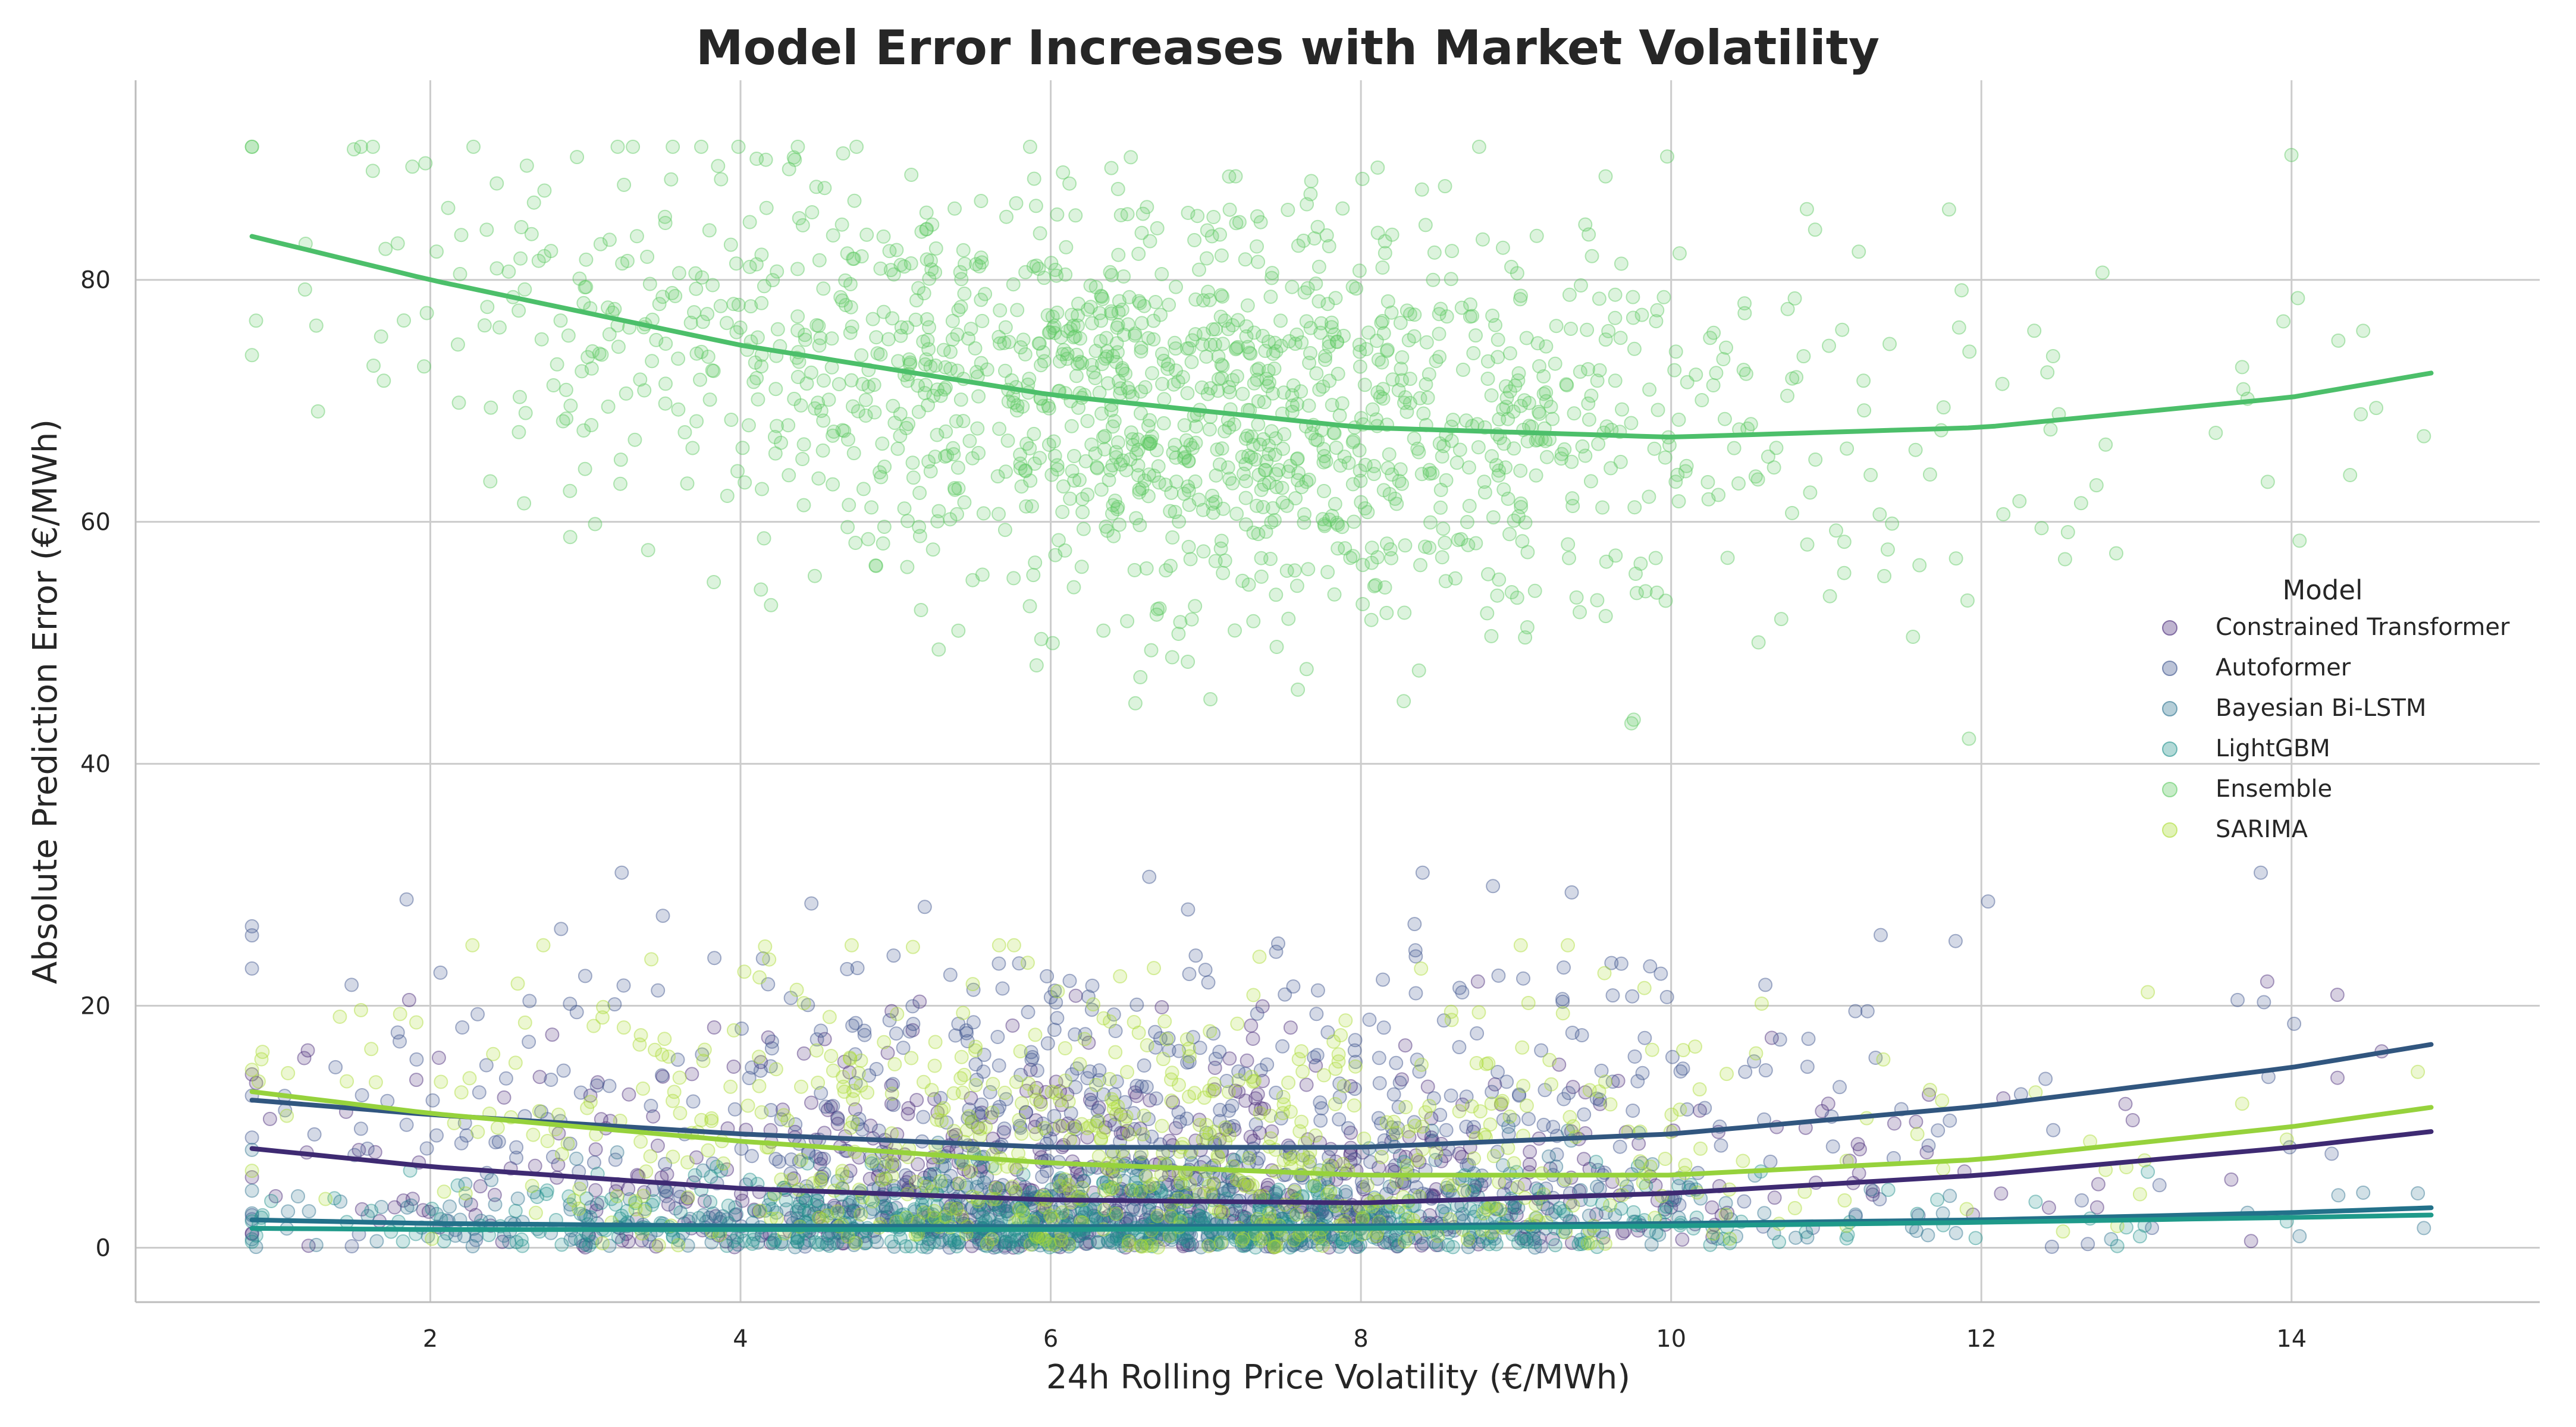 This screenshot has width=2576, height=1427. Describe the element at coordinates (1981, 1339) in the screenshot. I see `x-tick-label: 12` at that location.